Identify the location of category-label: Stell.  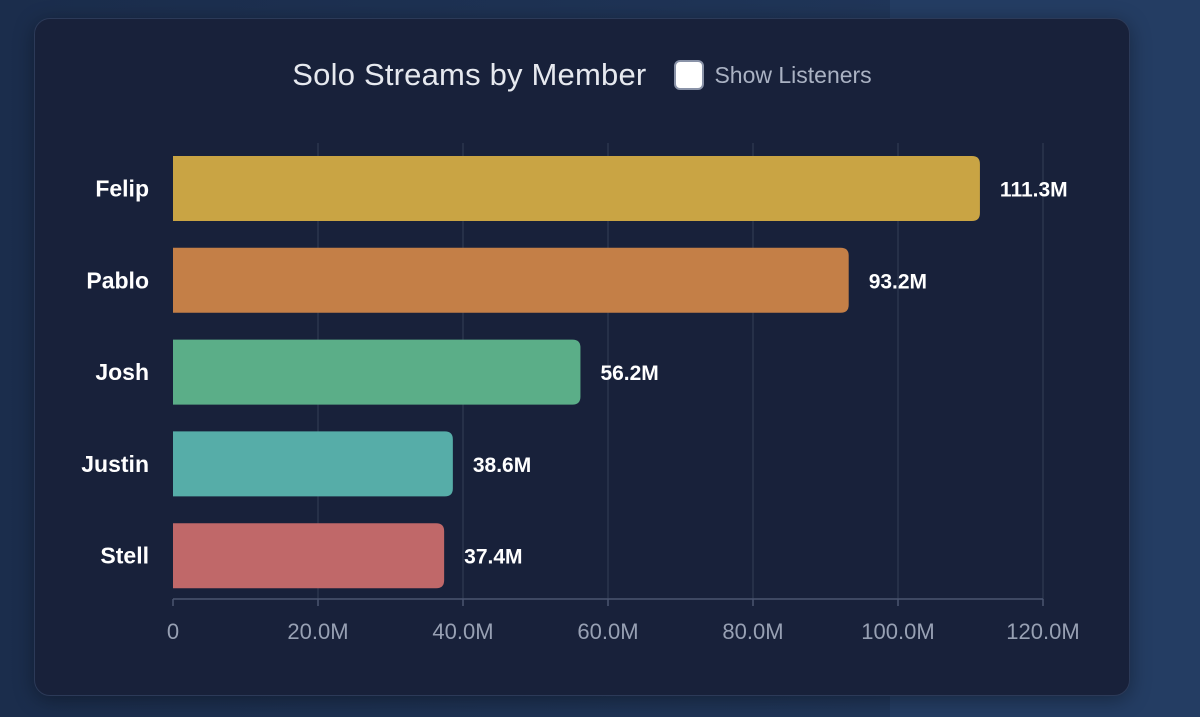
(124, 556).